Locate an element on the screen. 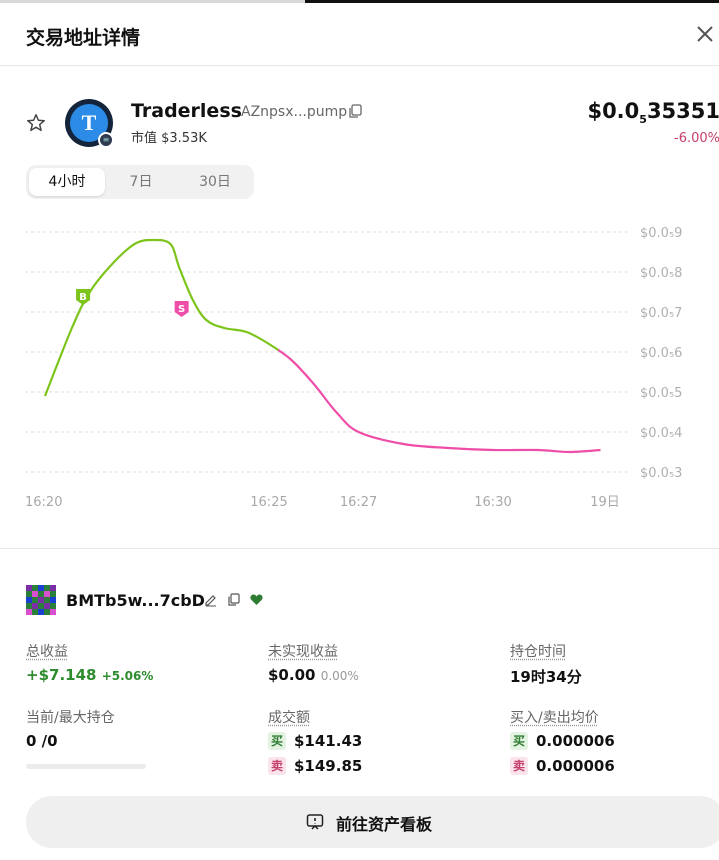  unrealized-percent: 0.00% is located at coordinates (340, 676).